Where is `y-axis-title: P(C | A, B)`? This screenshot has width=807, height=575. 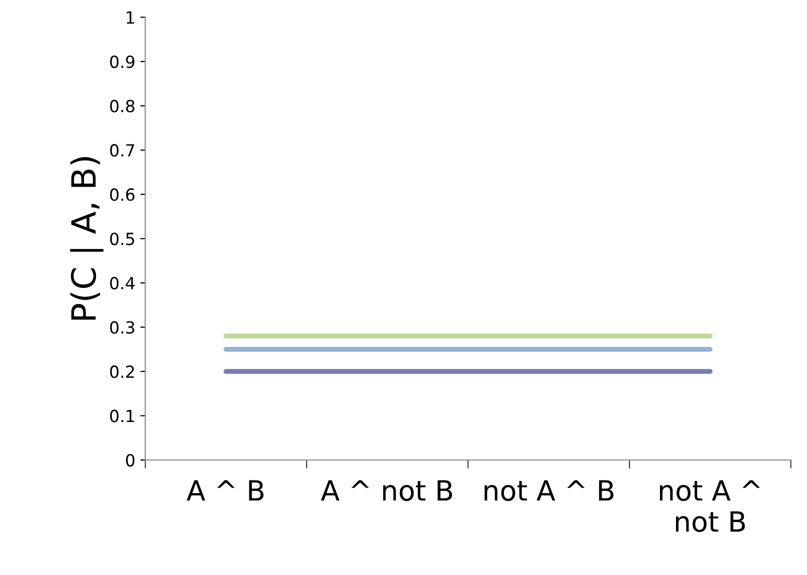 y-axis-title: P(C | A, B) is located at coordinates (87, 238).